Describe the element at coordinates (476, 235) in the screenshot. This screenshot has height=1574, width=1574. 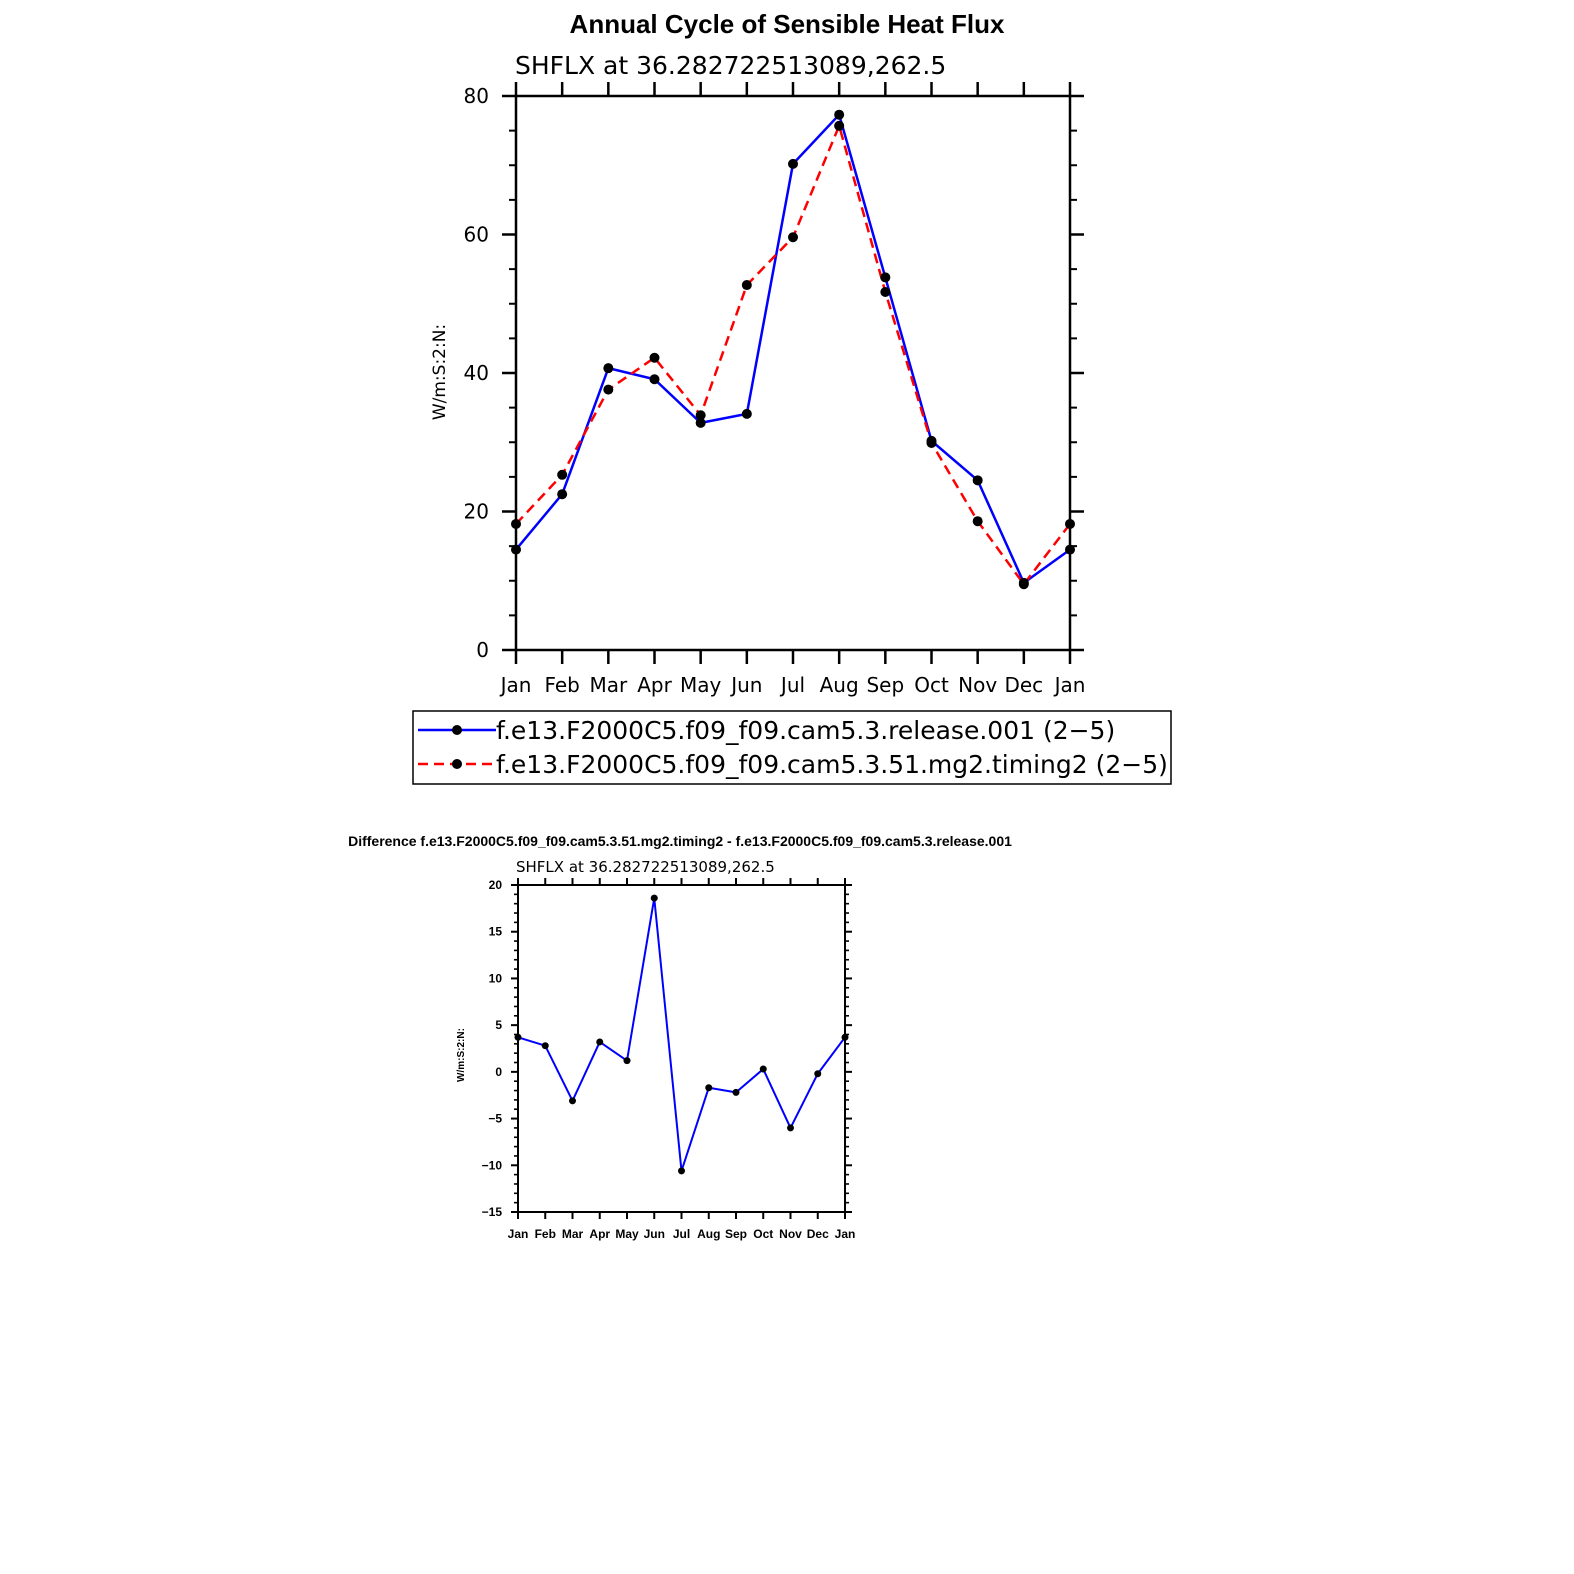
I see `main-chart-y-tick-label: 60` at that location.